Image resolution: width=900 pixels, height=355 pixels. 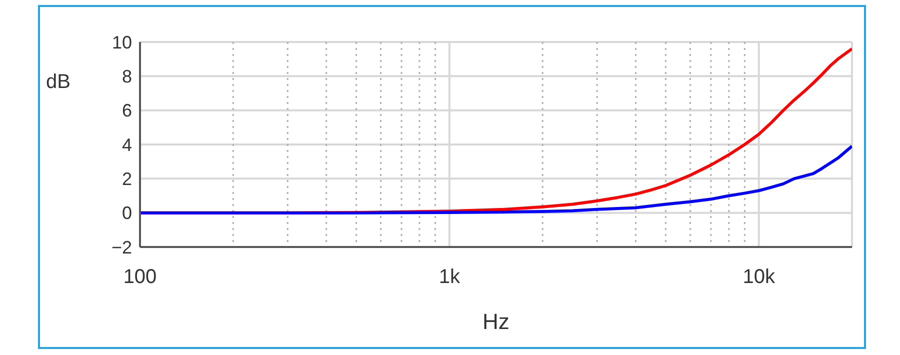 I want to click on y-tick-label: 0, so click(x=127, y=213).